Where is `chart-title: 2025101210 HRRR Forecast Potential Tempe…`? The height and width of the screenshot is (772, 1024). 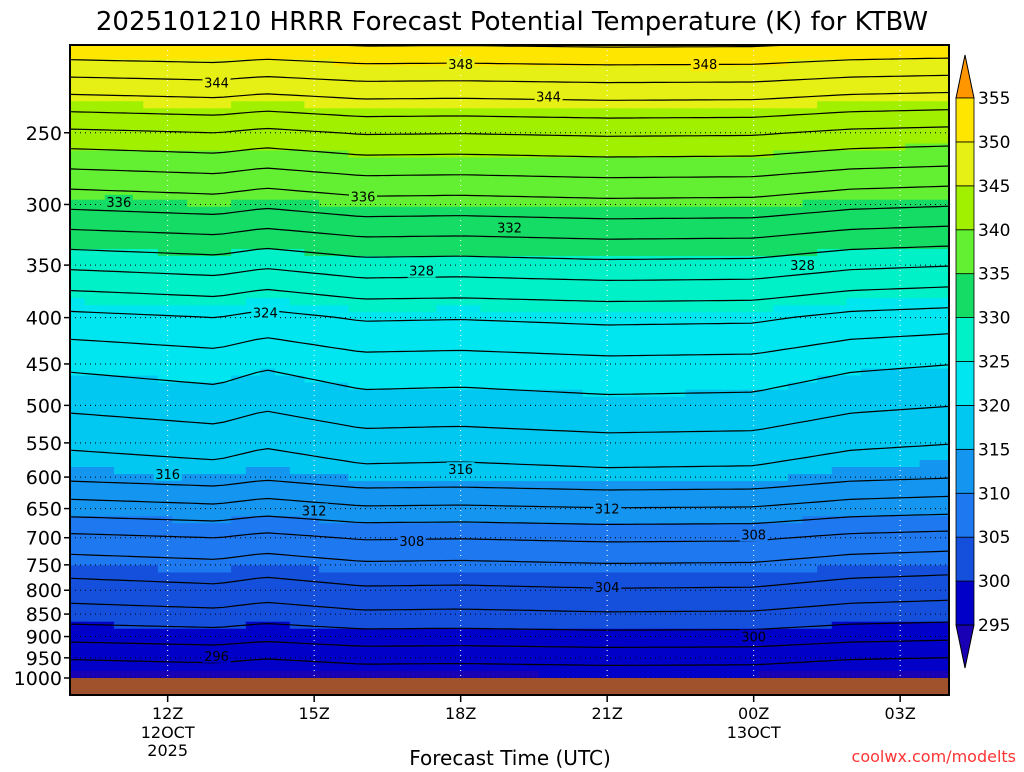
chart-title: 2025101210 HRRR Forecast Potential Tempe… is located at coordinates (512, 22).